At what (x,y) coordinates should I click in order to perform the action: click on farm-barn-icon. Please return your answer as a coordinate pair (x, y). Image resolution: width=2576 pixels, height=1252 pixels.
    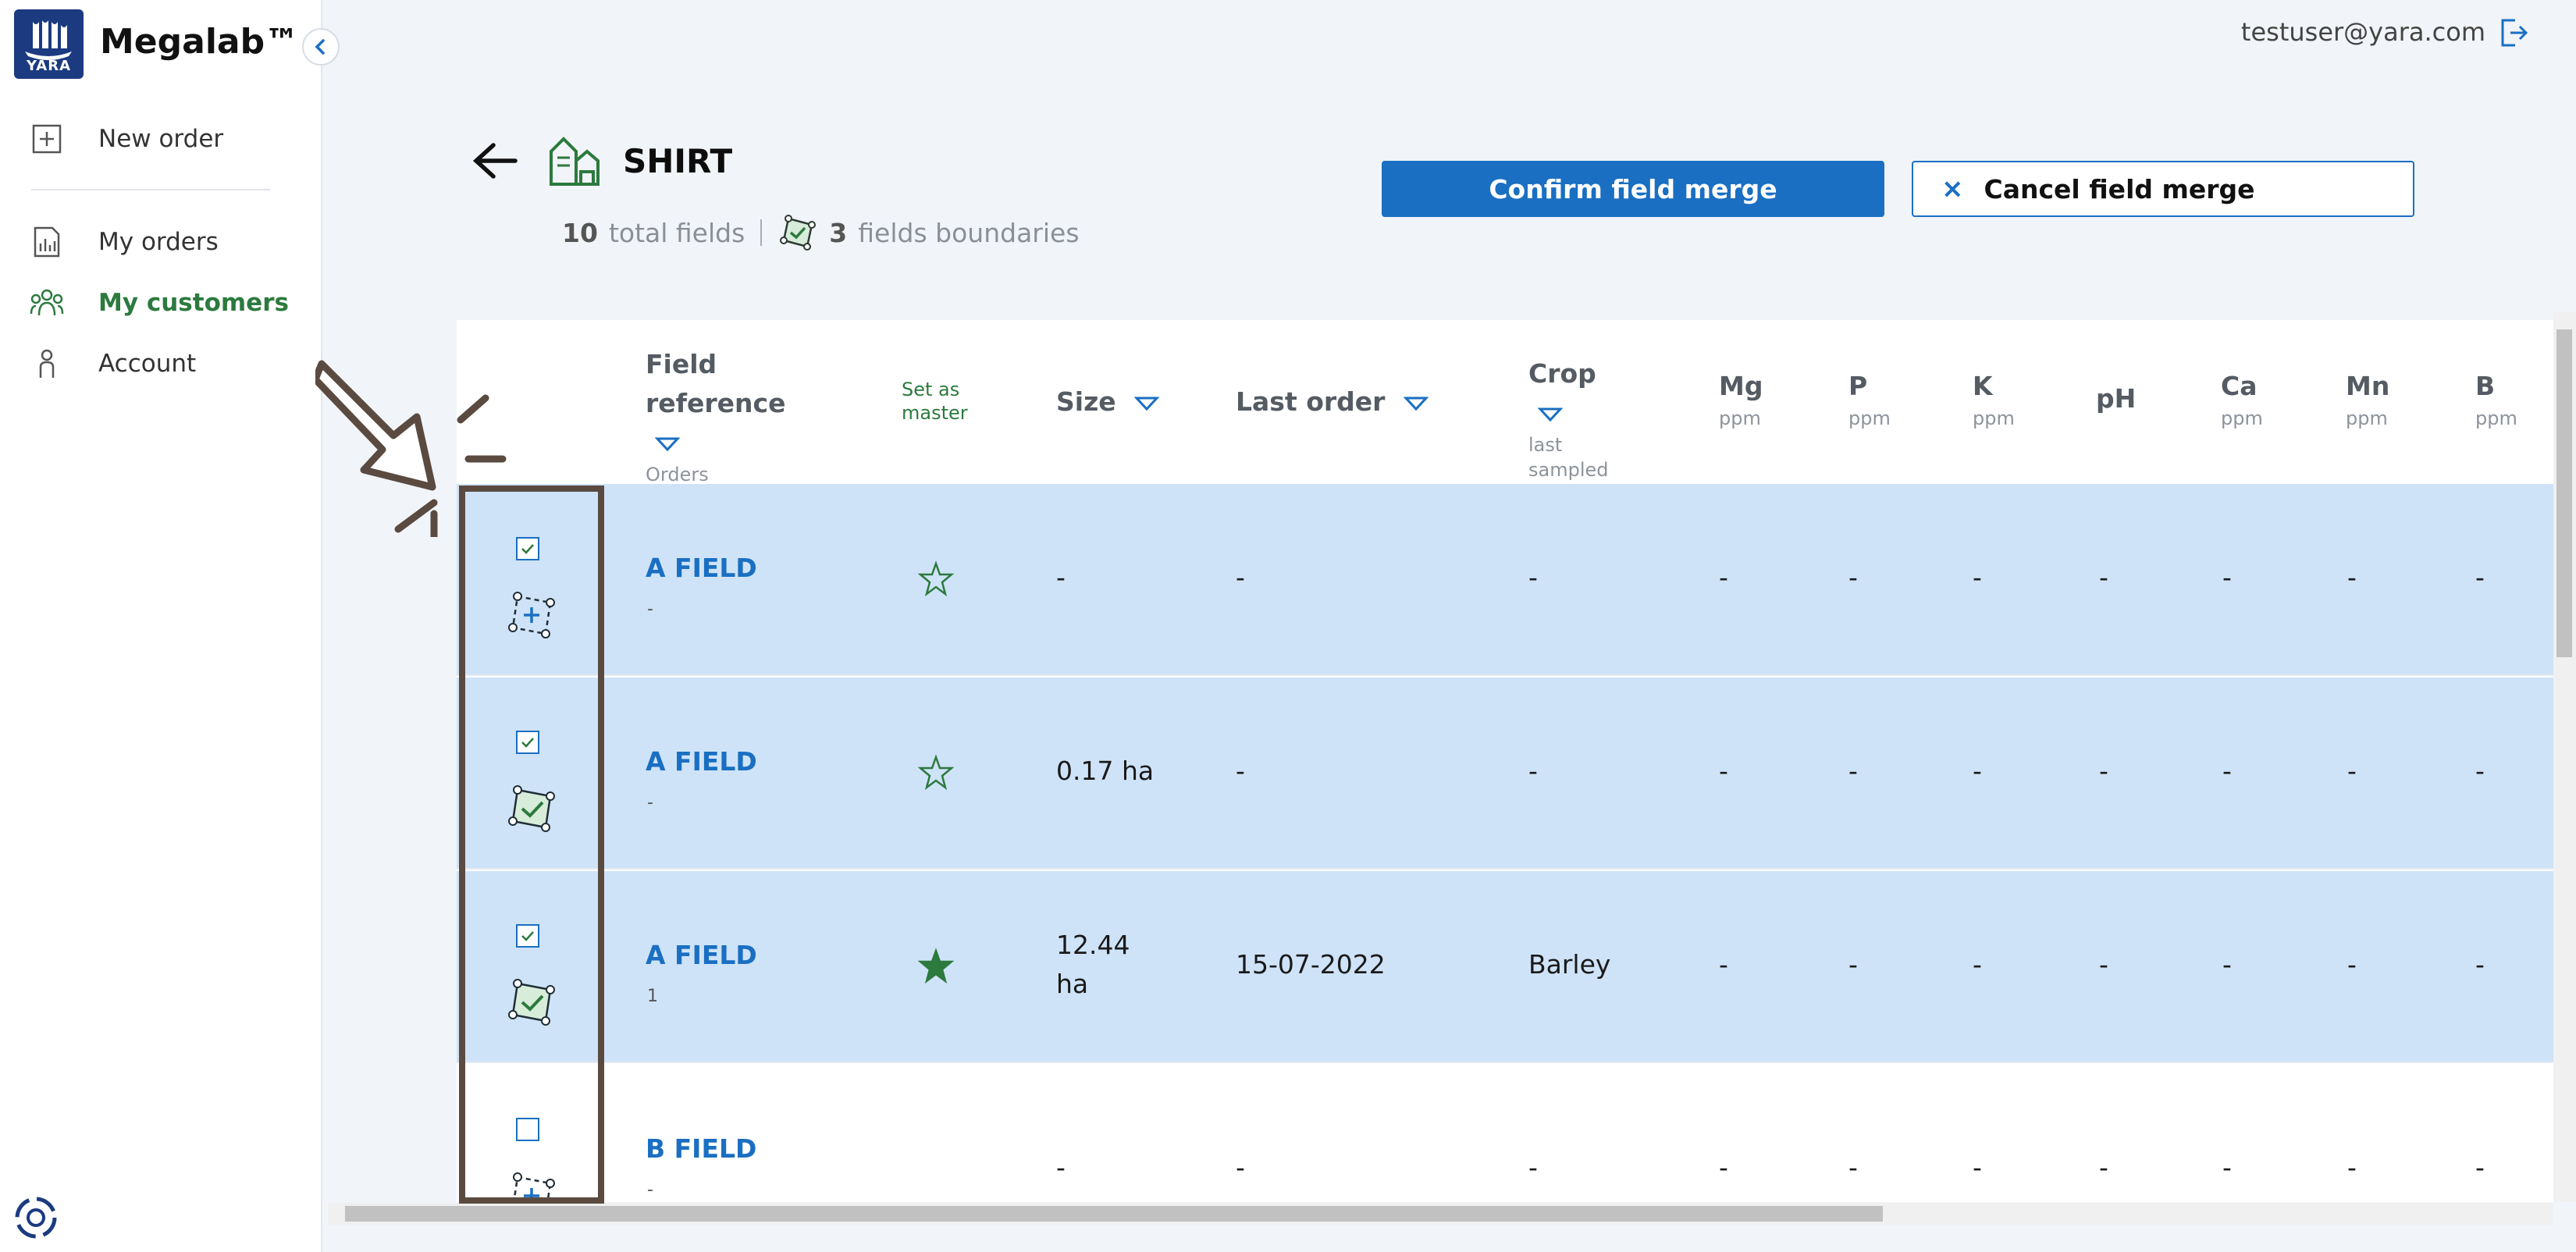
    Looking at the image, I should click on (575, 162).